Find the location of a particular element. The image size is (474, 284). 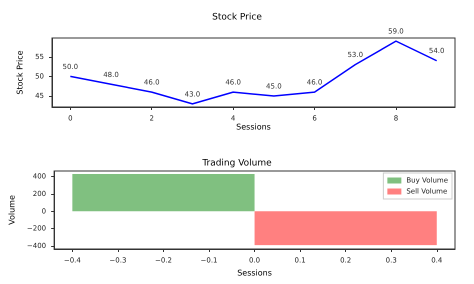

chart-title: Trading Volume is located at coordinates (236, 163).